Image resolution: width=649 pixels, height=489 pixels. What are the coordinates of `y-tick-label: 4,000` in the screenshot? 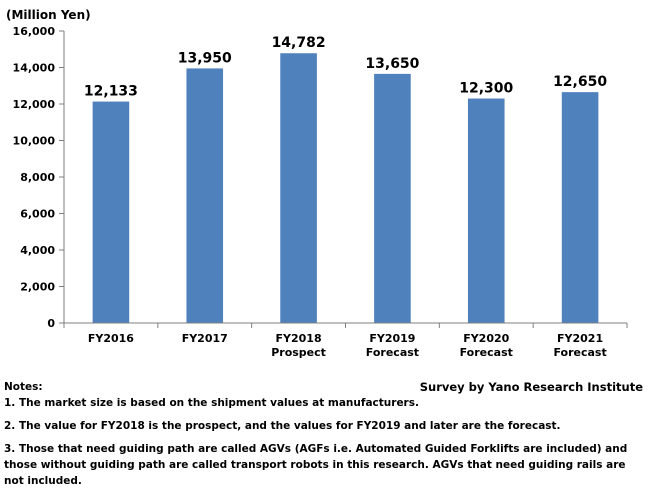 It's located at (37, 250).